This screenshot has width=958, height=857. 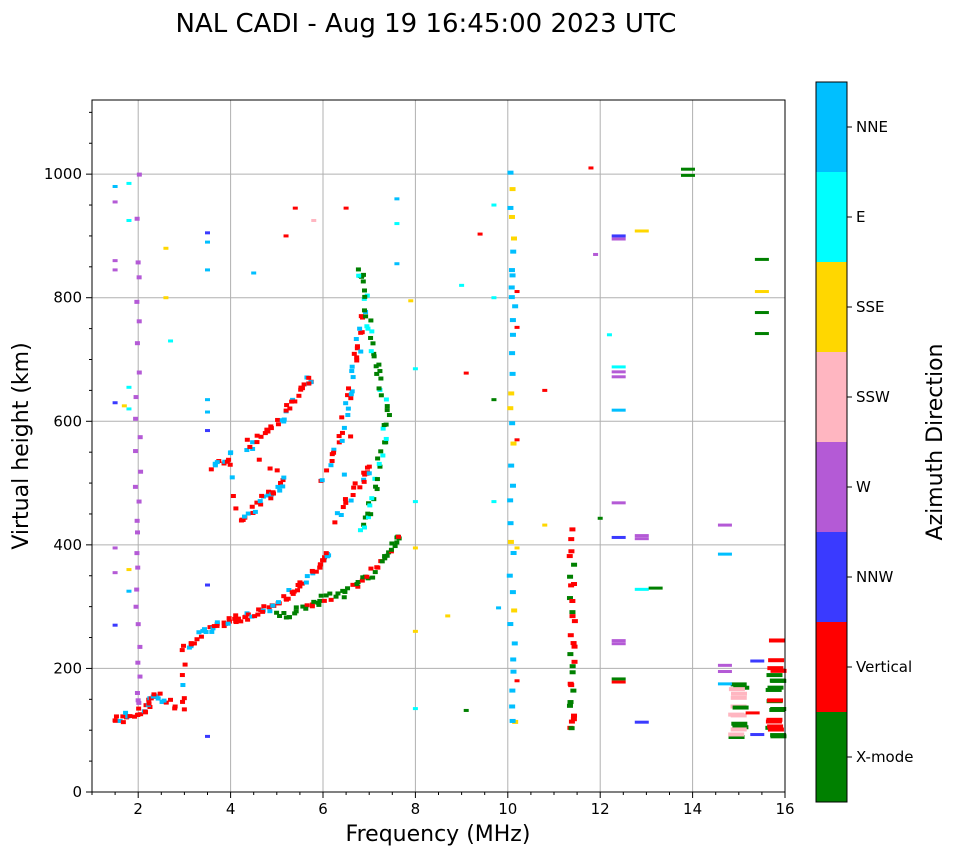 What do you see at coordinates (864, 442) in the screenshot?
I see `azimuth-colorbar: X-mode Vertical NNW W SSW SSE E NNE` at bounding box center [864, 442].